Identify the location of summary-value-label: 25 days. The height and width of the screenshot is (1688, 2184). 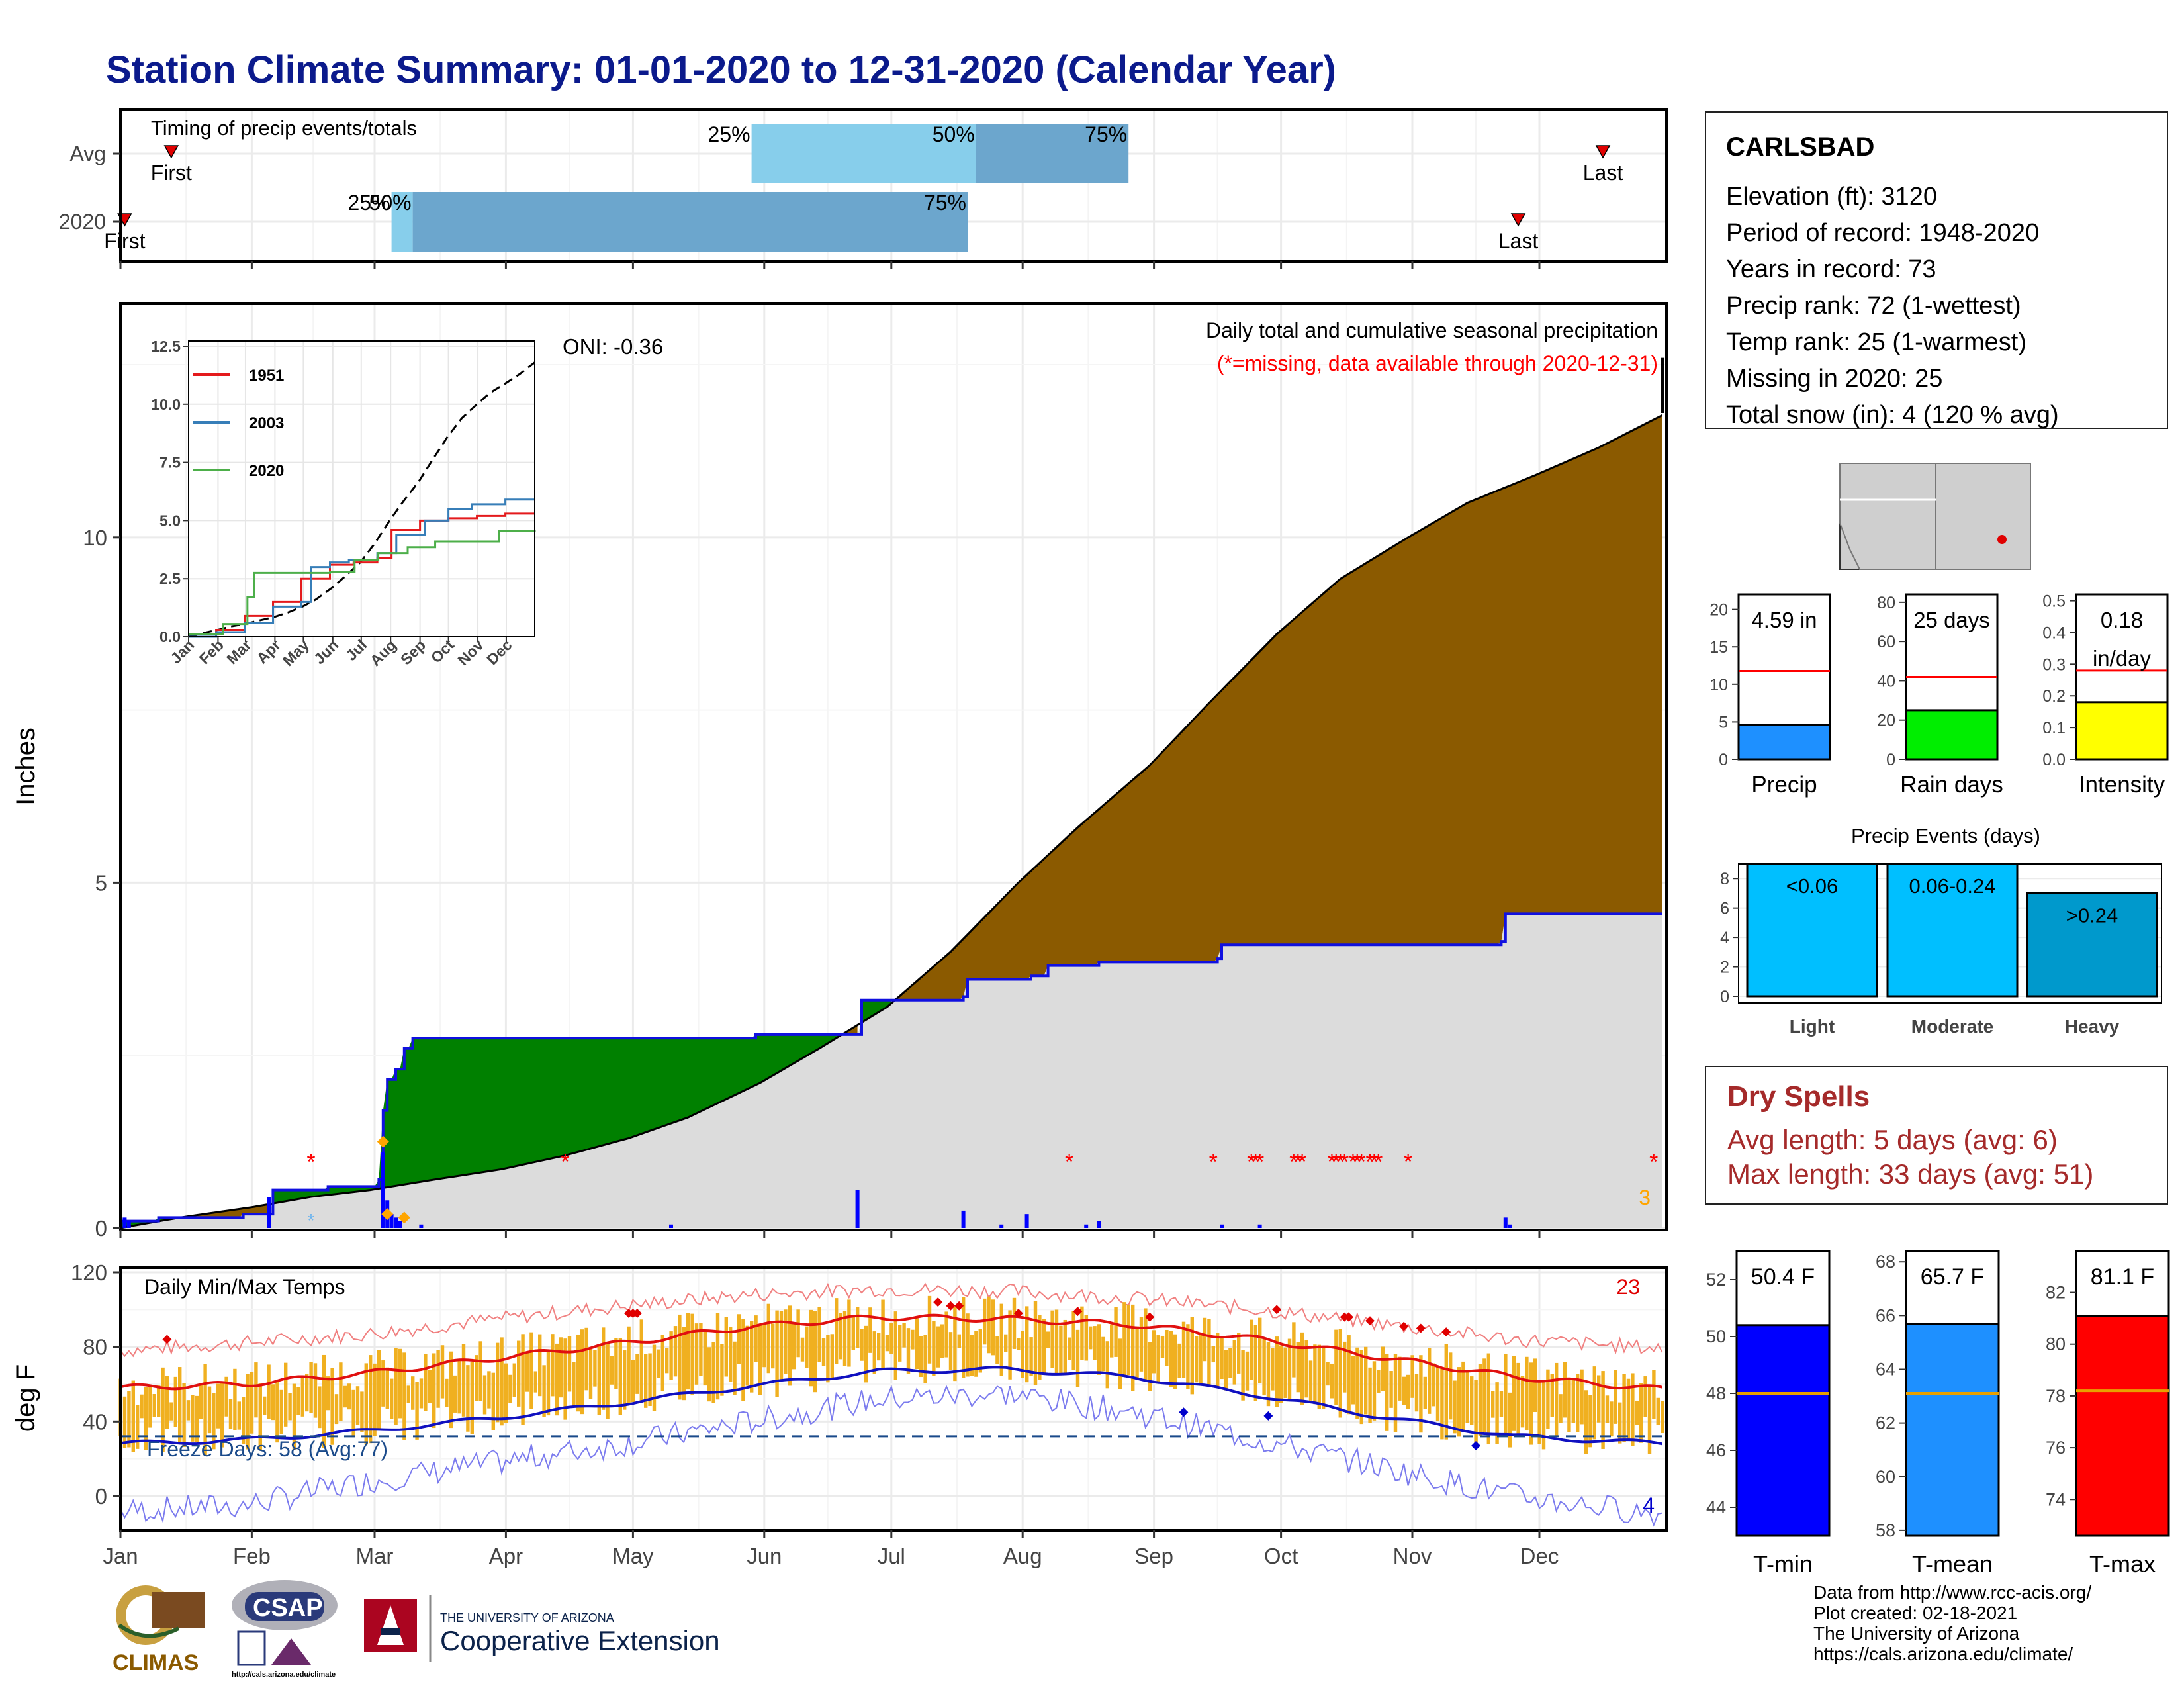
(1951, 620).